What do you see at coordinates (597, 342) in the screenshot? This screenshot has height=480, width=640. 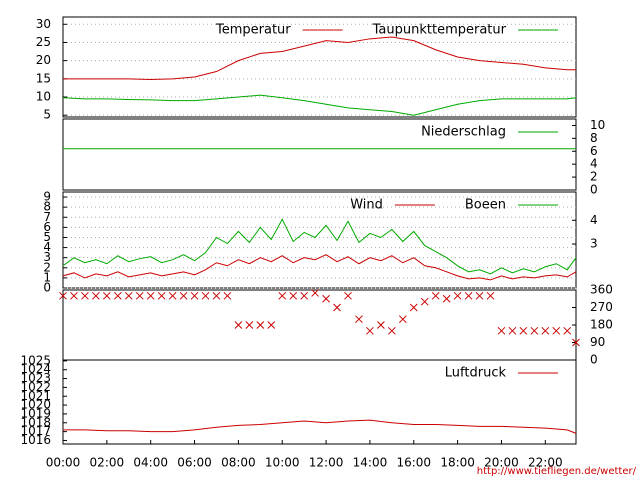 I see `y-tick-label: 90` at bounding box center [597, 342].